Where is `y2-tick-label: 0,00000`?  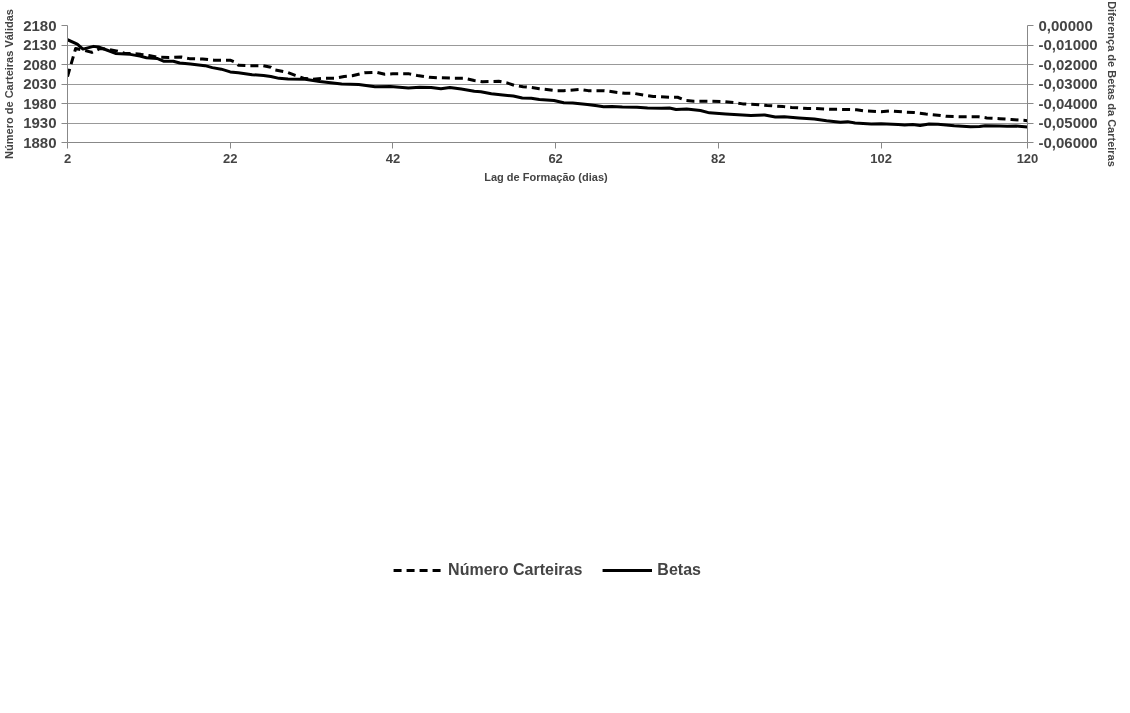
y2-tick-label: 0,00000 is located at coordinates (1065, 25).